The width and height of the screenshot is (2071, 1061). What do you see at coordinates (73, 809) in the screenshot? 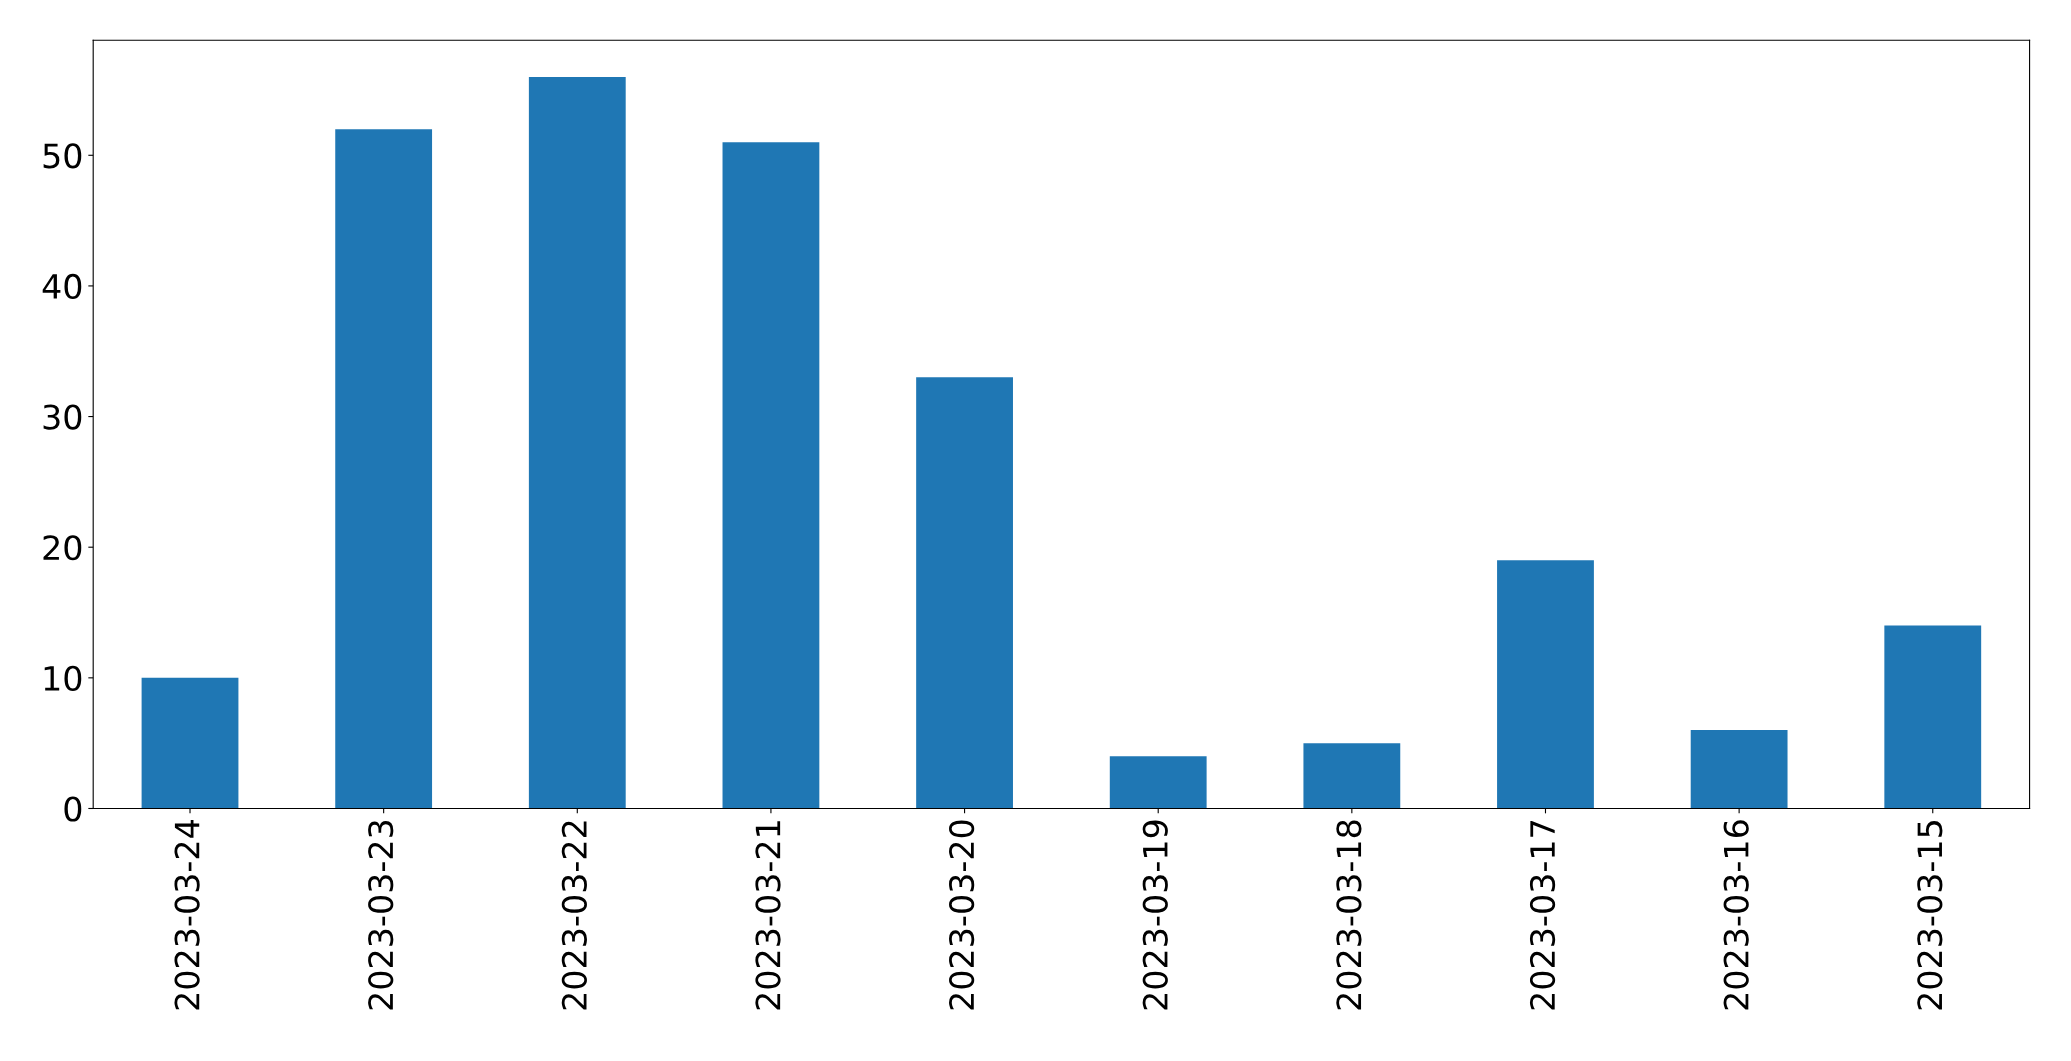
I see `y-tick-label: 0` at bounding box center [73, 809].